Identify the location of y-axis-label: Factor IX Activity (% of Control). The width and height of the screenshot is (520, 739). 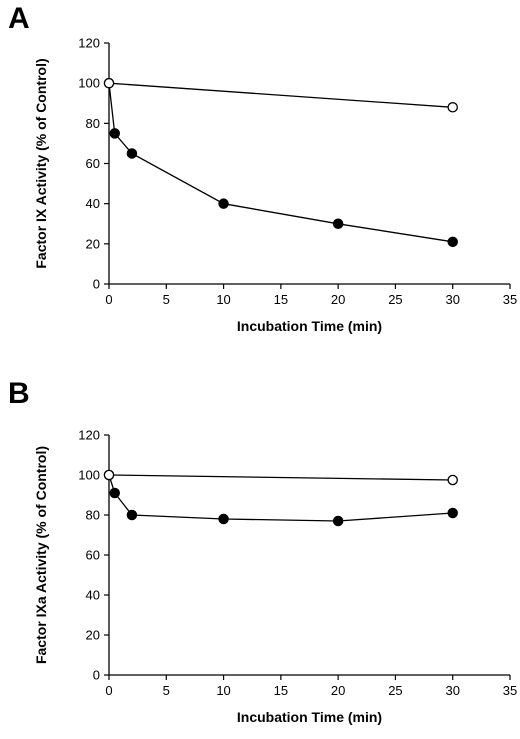
(41, 163).